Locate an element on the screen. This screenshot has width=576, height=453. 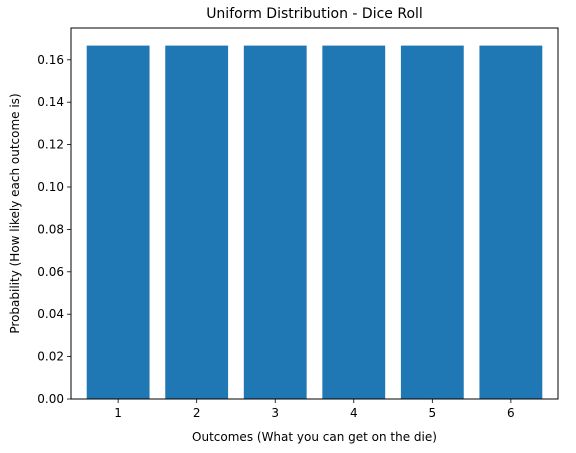
y-tick-label: 0.06 is located at coordinates (50, 272).